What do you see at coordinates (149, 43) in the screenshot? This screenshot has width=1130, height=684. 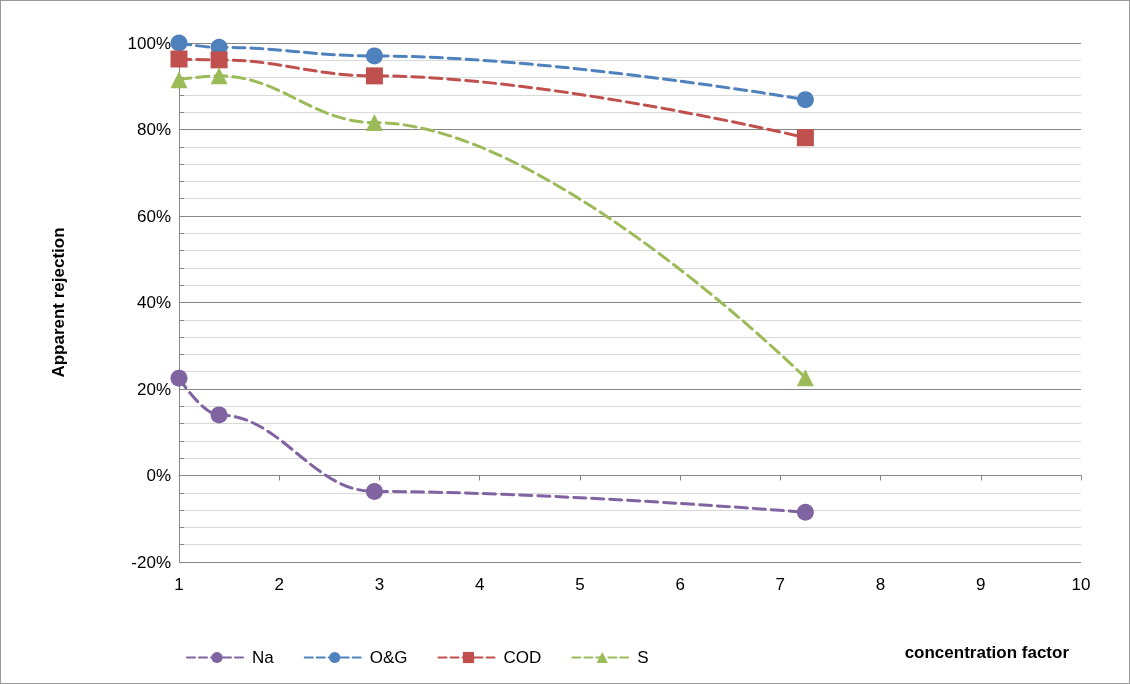 I see `y-tick-label: 100%` at bounding box center [149, 43].